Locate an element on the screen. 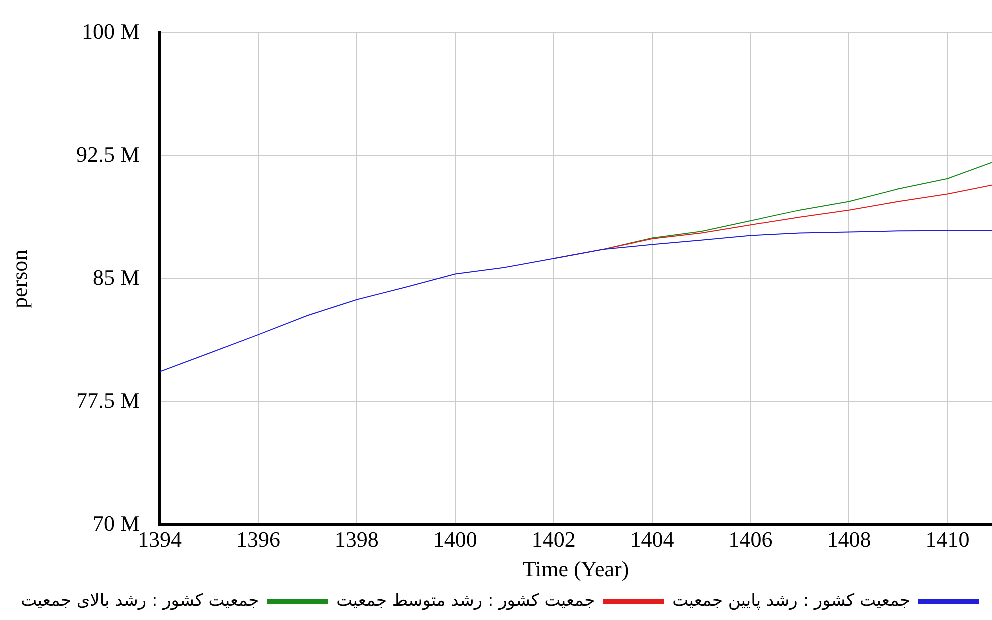 Image resolution: width=992 pixels, height=620 pixels. x-tick-label: 1408 is located at coordinates (849, 539).